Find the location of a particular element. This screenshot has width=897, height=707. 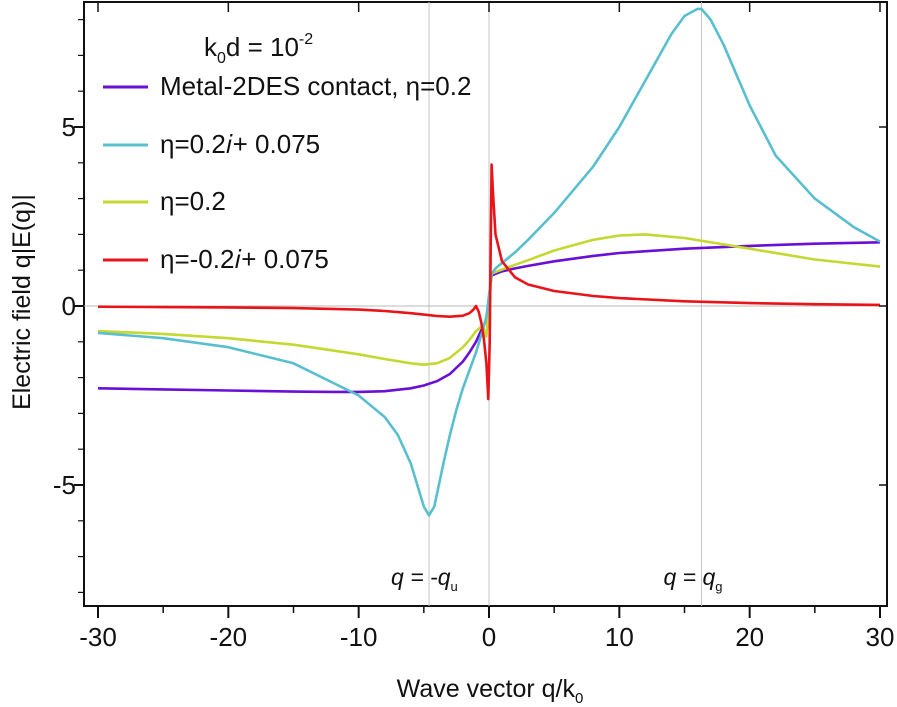

legend-label: η=-0.2𝑖+ 0.075 is located at coordinates (244, 259).